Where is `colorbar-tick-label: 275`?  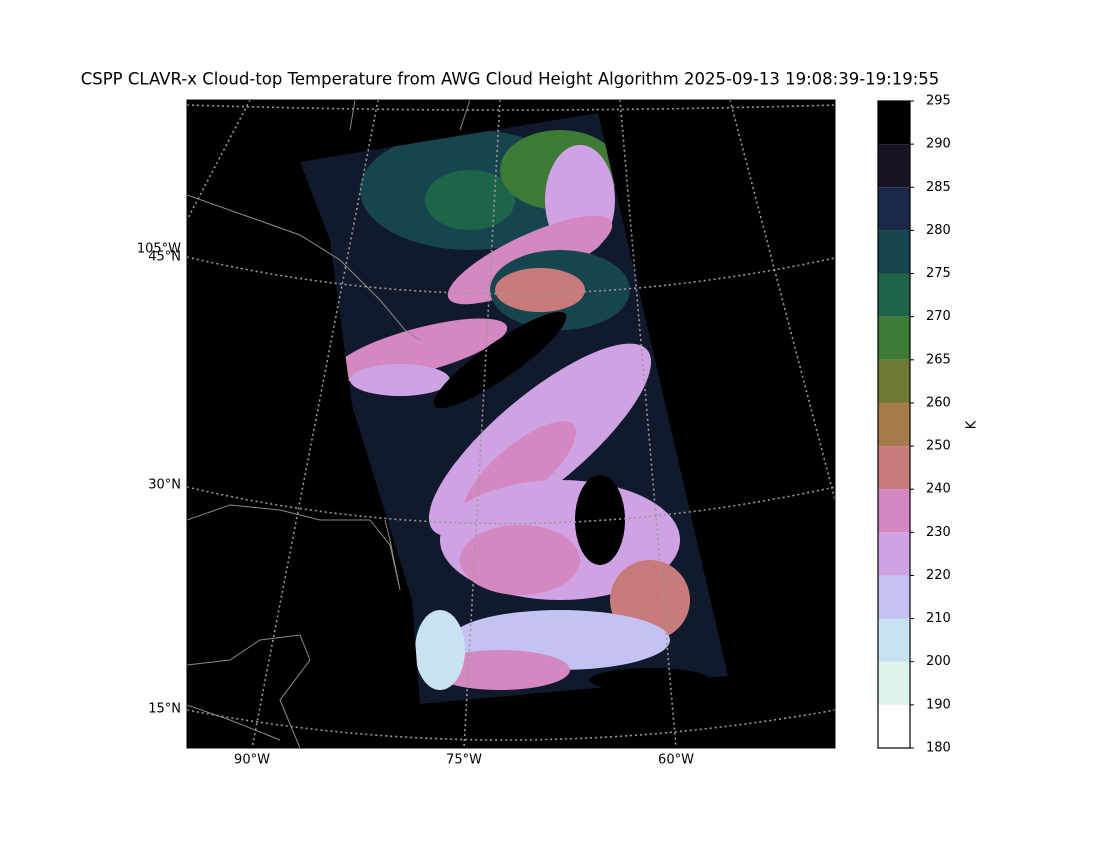
colorbar-tick-label: 275 is located at coordinates (938, 273).